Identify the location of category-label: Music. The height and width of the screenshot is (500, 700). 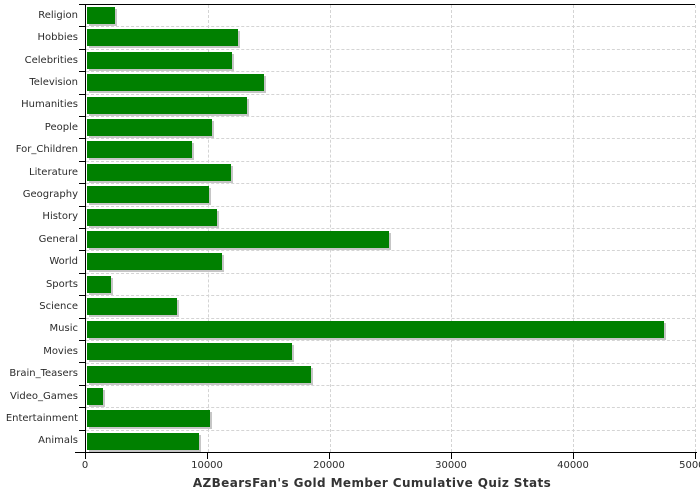
(63, 329).